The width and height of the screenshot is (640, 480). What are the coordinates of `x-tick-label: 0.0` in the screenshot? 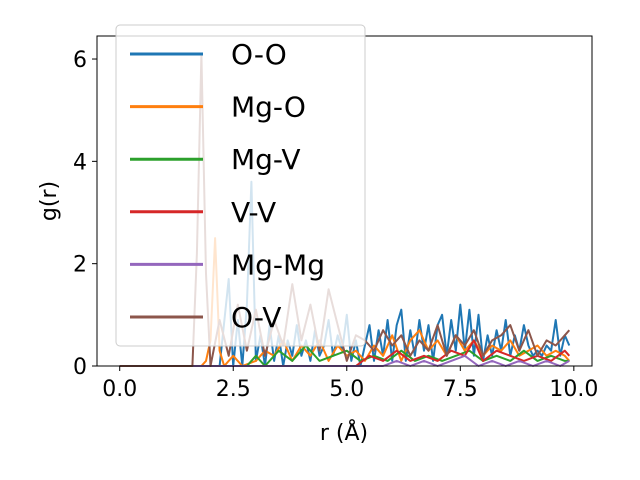 It's located at (119, 389).